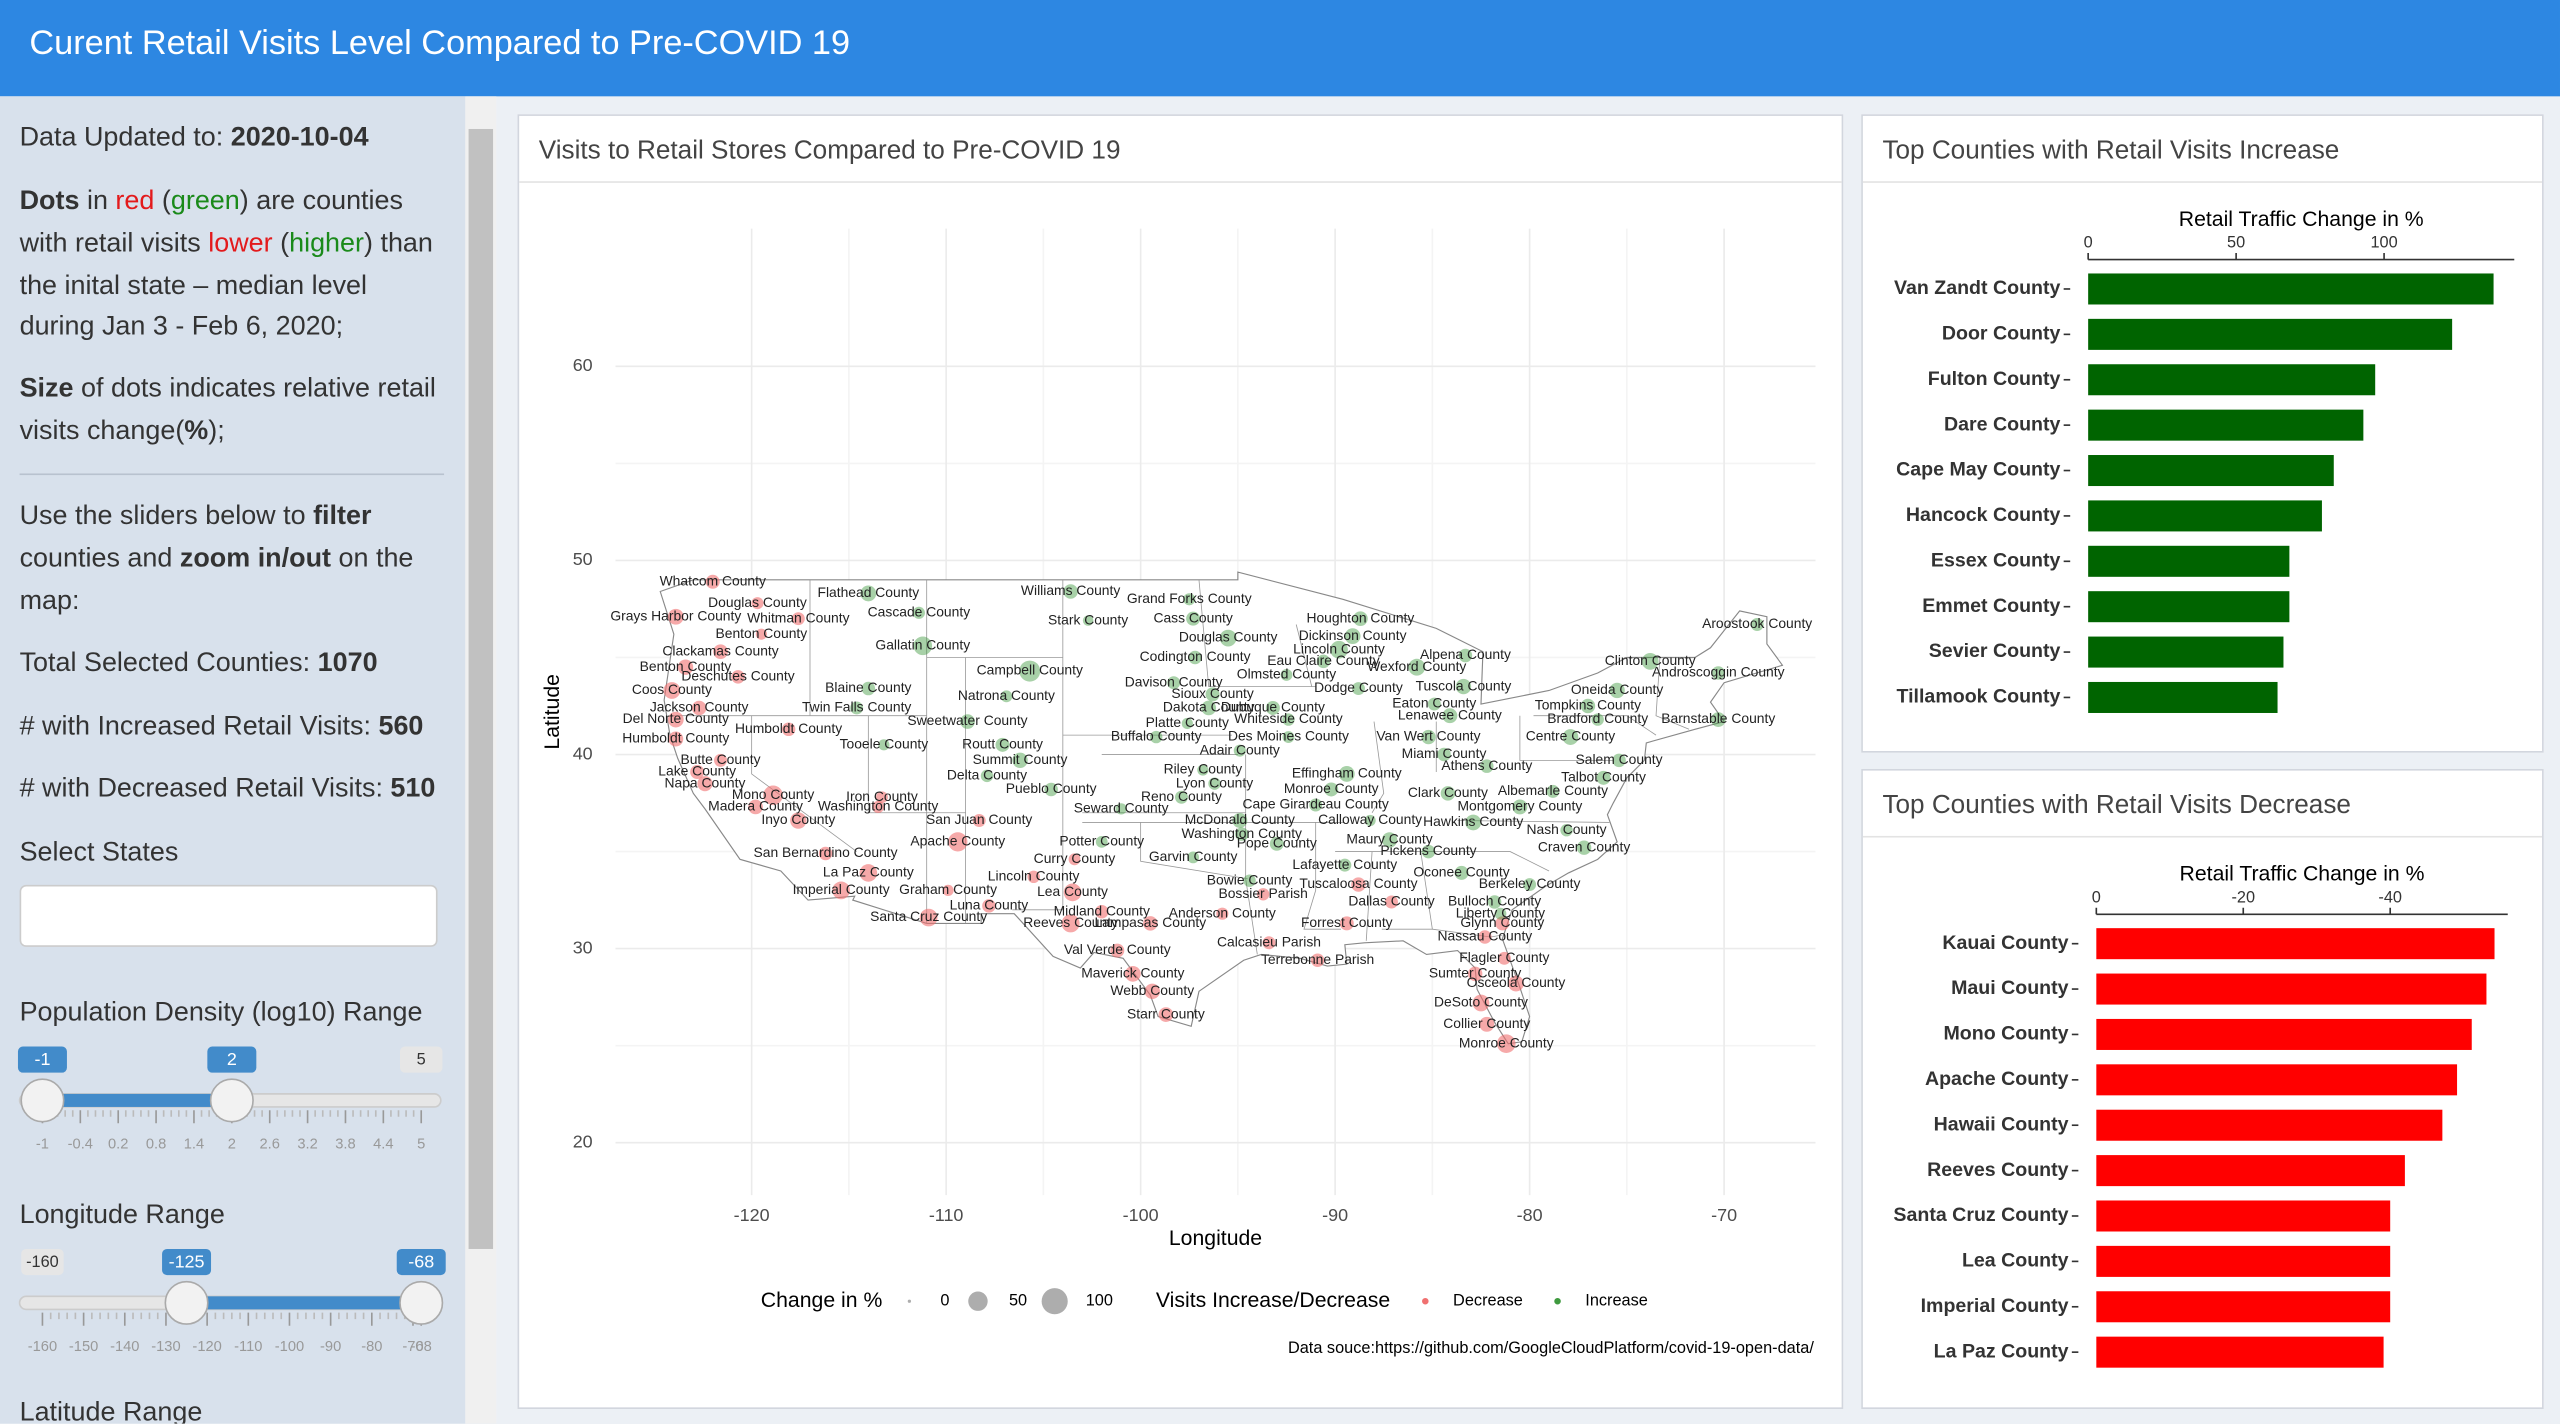  Describe the element at coordinates (1461, 872) in the screenshot. I see `county-label: Oconee County` at that location.